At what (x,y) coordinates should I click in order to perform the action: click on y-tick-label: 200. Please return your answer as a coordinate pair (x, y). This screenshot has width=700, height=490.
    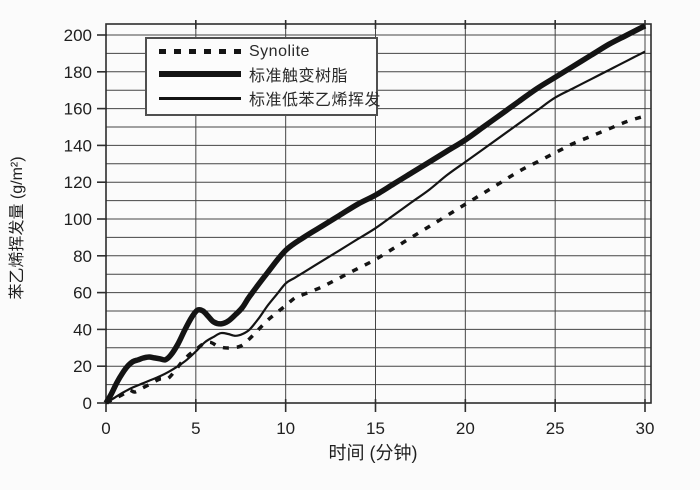
    Looking at the image, I should click on (78, 35).